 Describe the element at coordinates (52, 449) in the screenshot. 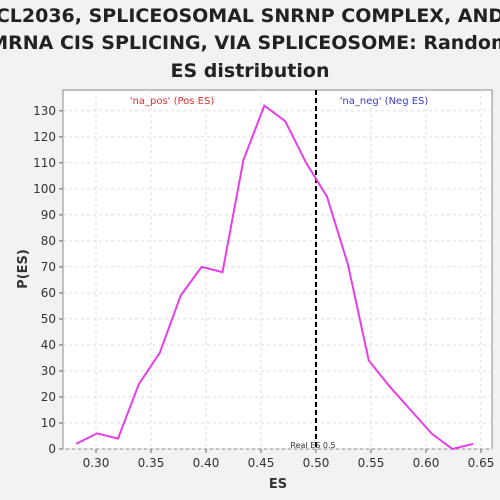

I see `y-tick-label: 0` at that location.